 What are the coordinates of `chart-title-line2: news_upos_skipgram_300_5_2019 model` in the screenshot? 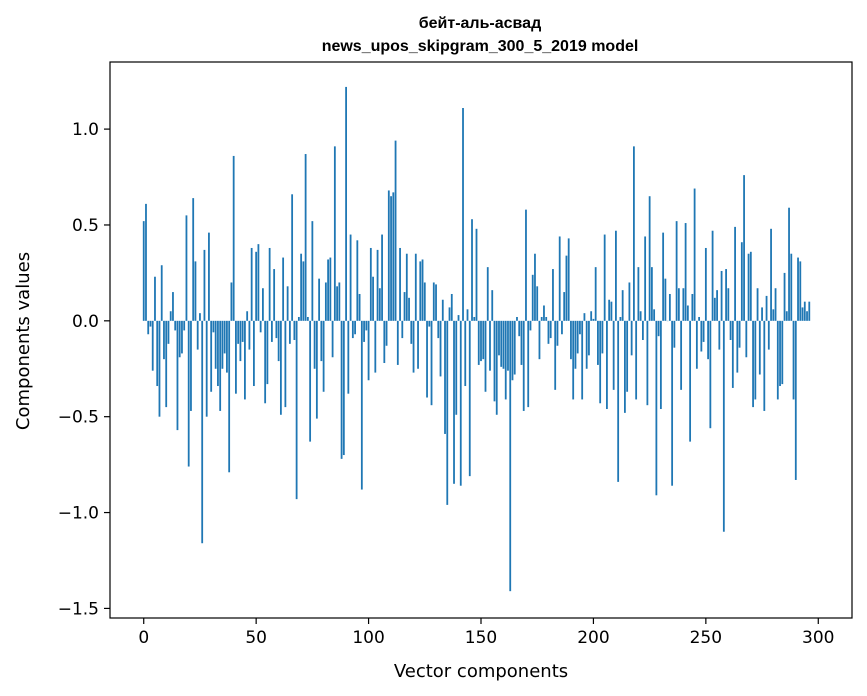 It's located at (480, 46).